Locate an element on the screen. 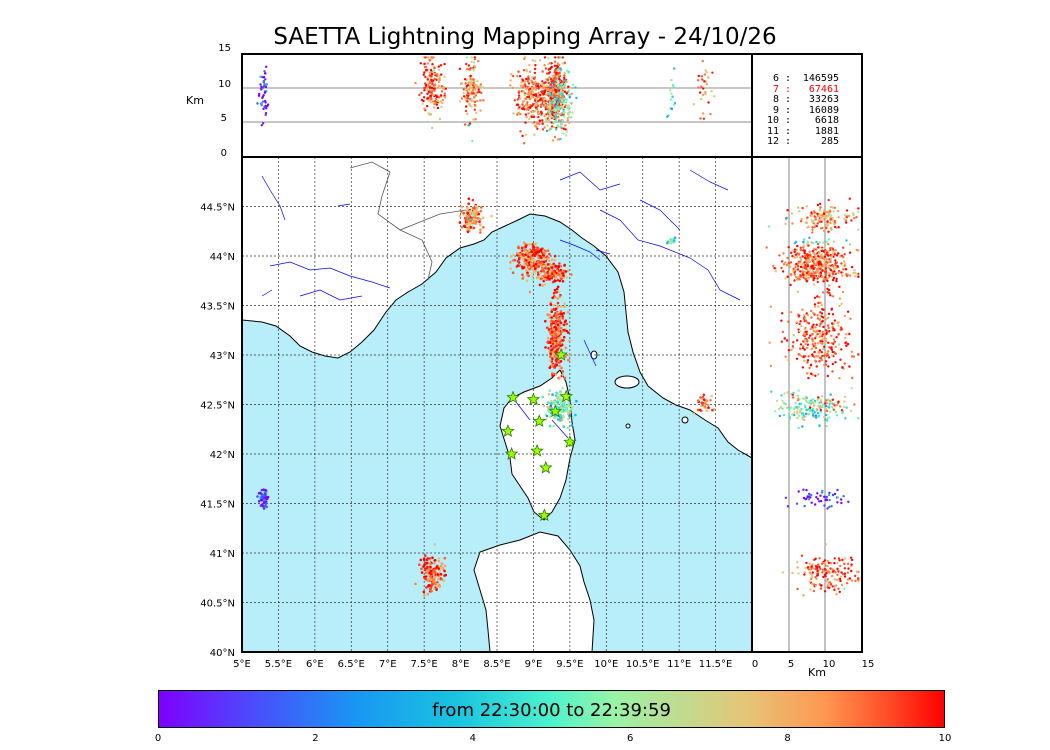  count-level: 11 is located at coordinates (772, 131).